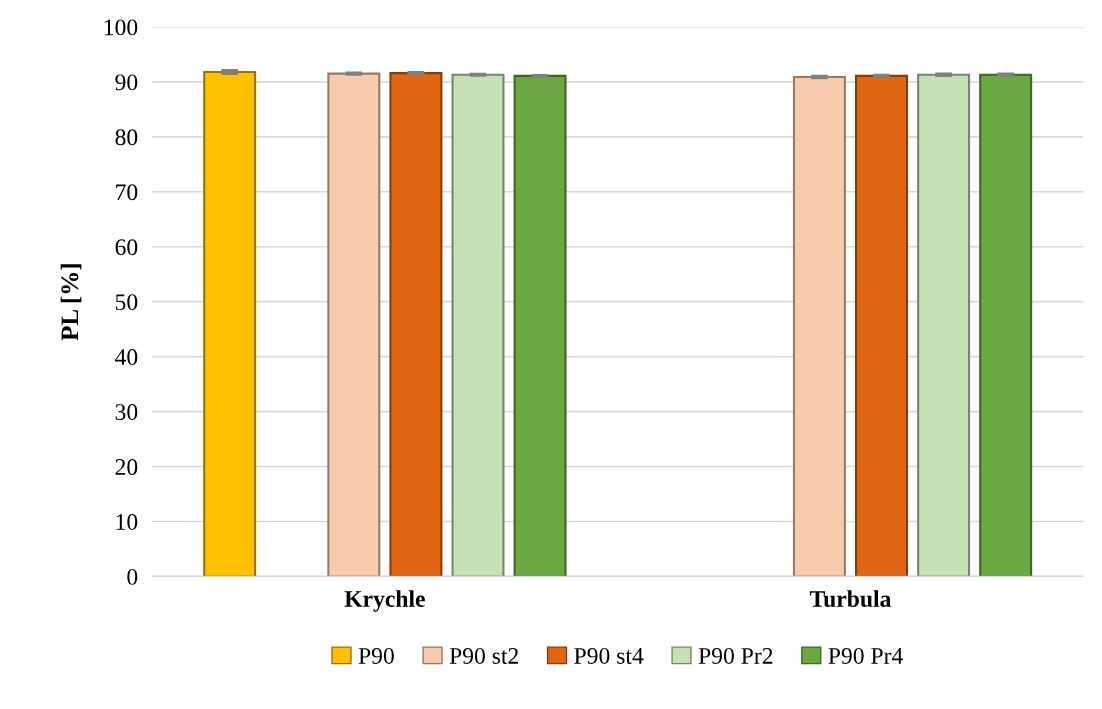  What do you see at coordinates (71, 302) in the screenshot?
I see `y-axis-title: PL [%]` at bounding box center [71, 302].